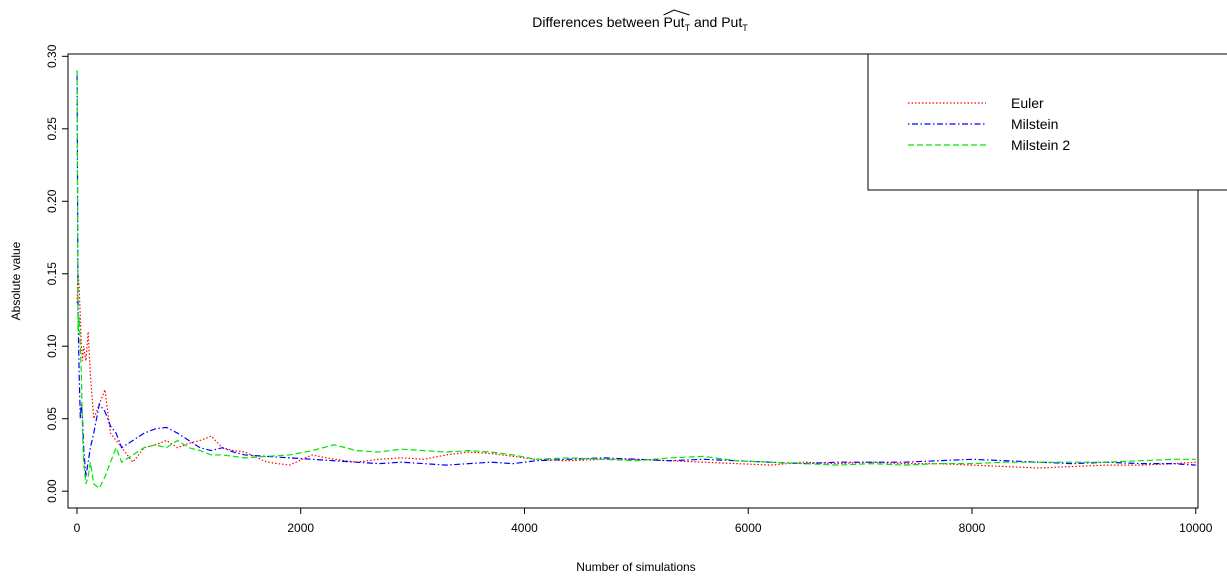  What do you see at coordinates (77, 528) in the screenshot?
I see `x-tick-label: 0` at bounding box center [77, 528].